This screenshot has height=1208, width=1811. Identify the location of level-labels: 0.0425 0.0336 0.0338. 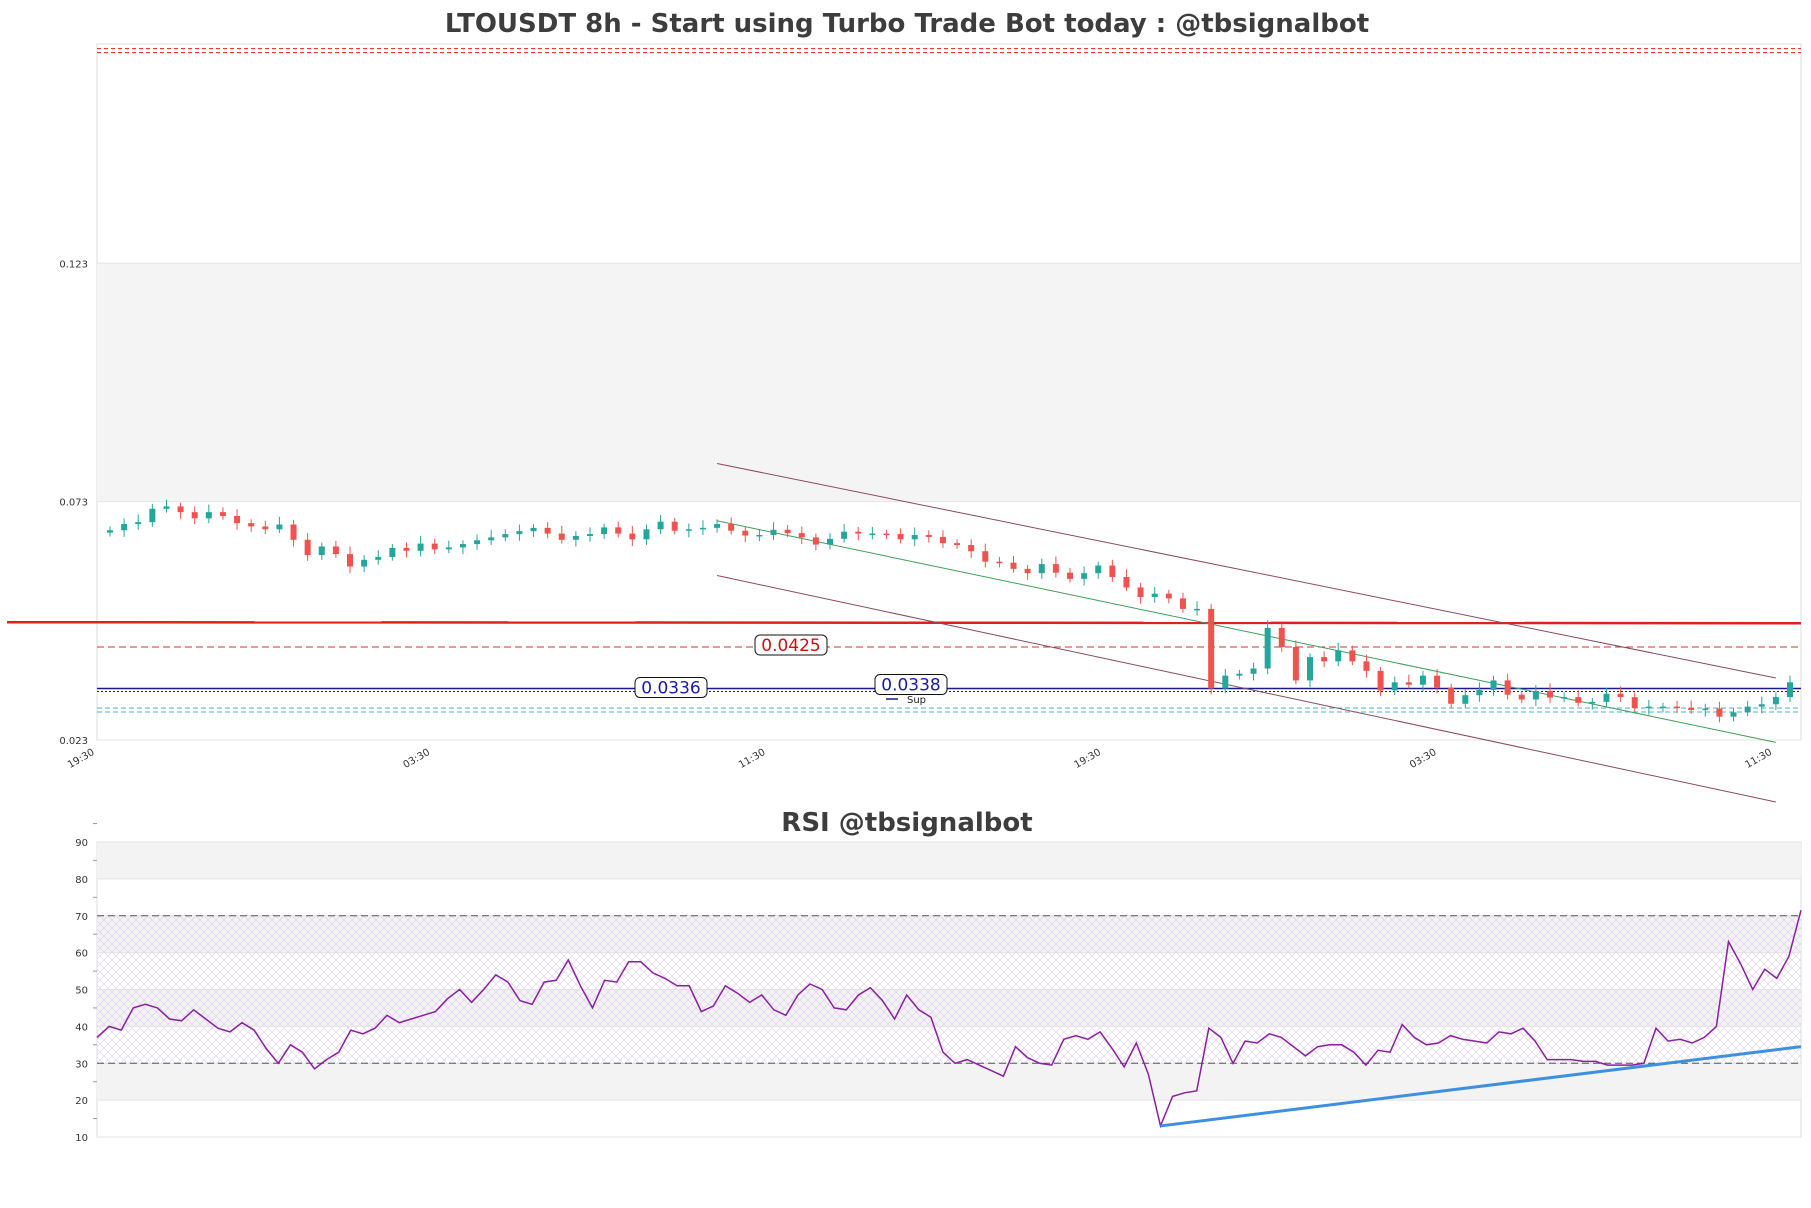
(791, 666).